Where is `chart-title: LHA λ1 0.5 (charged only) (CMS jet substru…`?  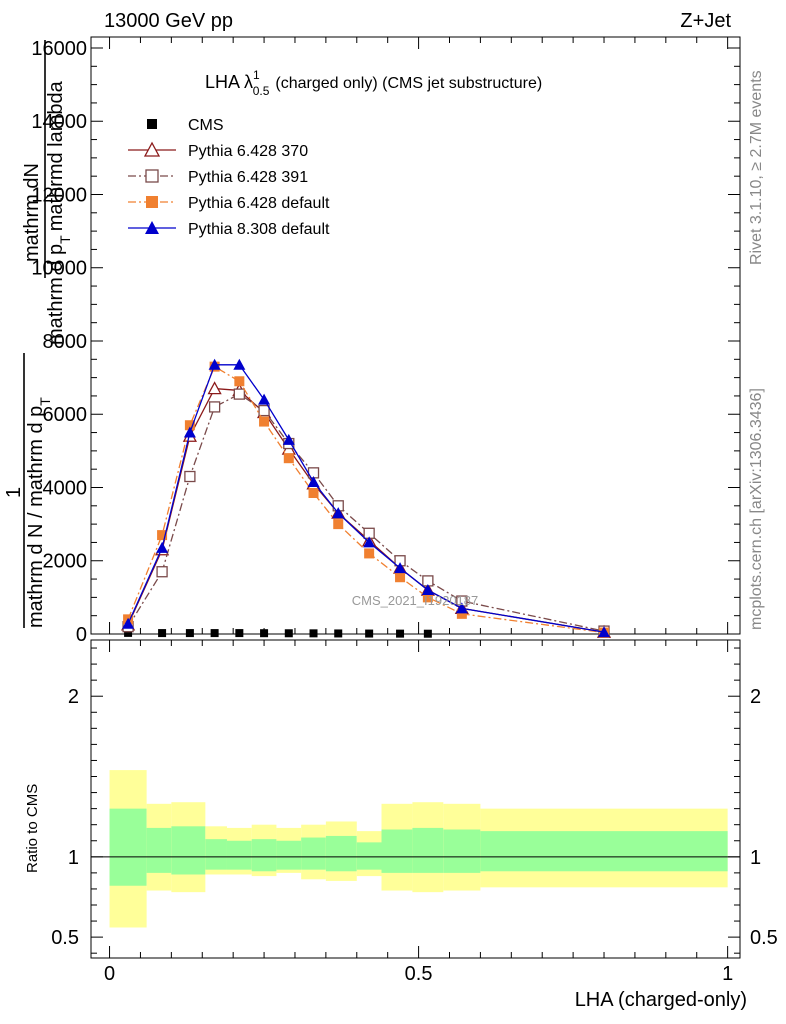 chart-title: LHA λ1 0.5 (charged only) (CMS jet substru… is located at coordinates (373, 83).